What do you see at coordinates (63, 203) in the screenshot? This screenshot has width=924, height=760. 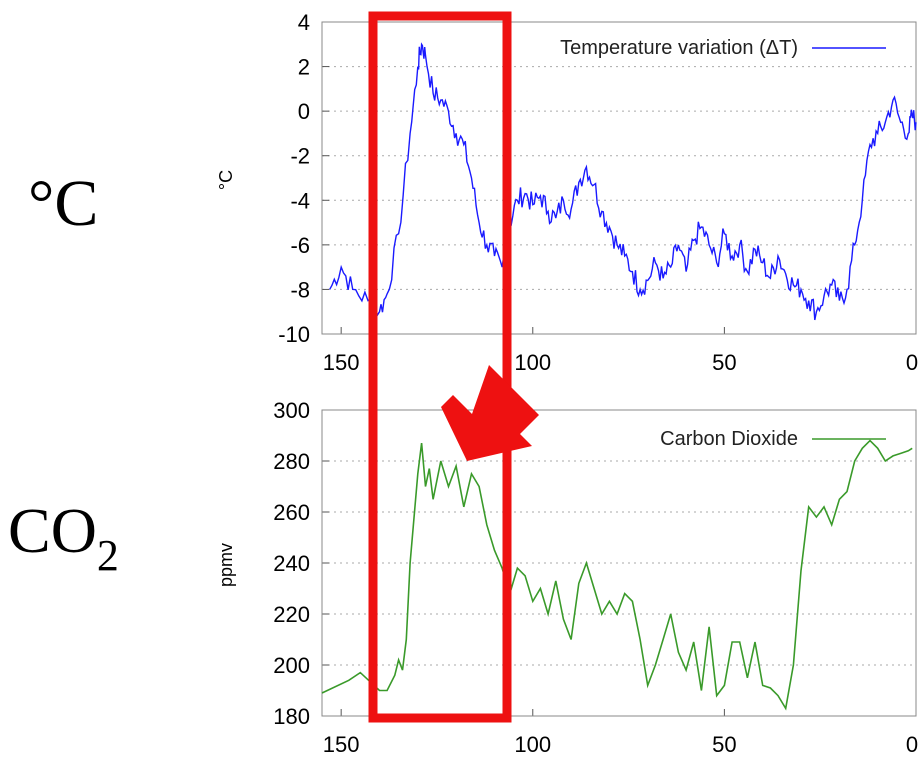 I see `temperature-unit-label: °C` at bounding box center [63, 203].